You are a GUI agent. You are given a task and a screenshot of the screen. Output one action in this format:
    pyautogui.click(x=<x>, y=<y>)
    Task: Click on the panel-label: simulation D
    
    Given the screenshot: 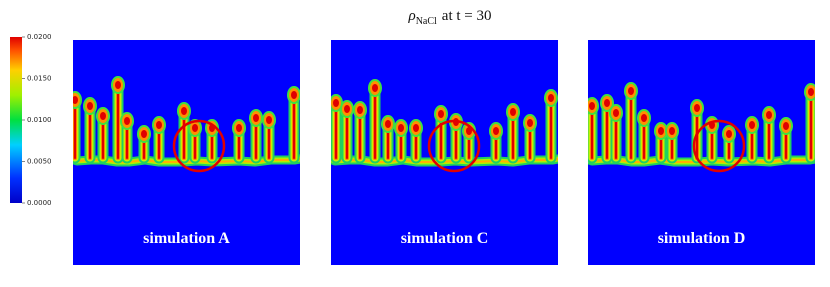 What is the action you would take?
    pyautogui.click(x=702, y=238)
    